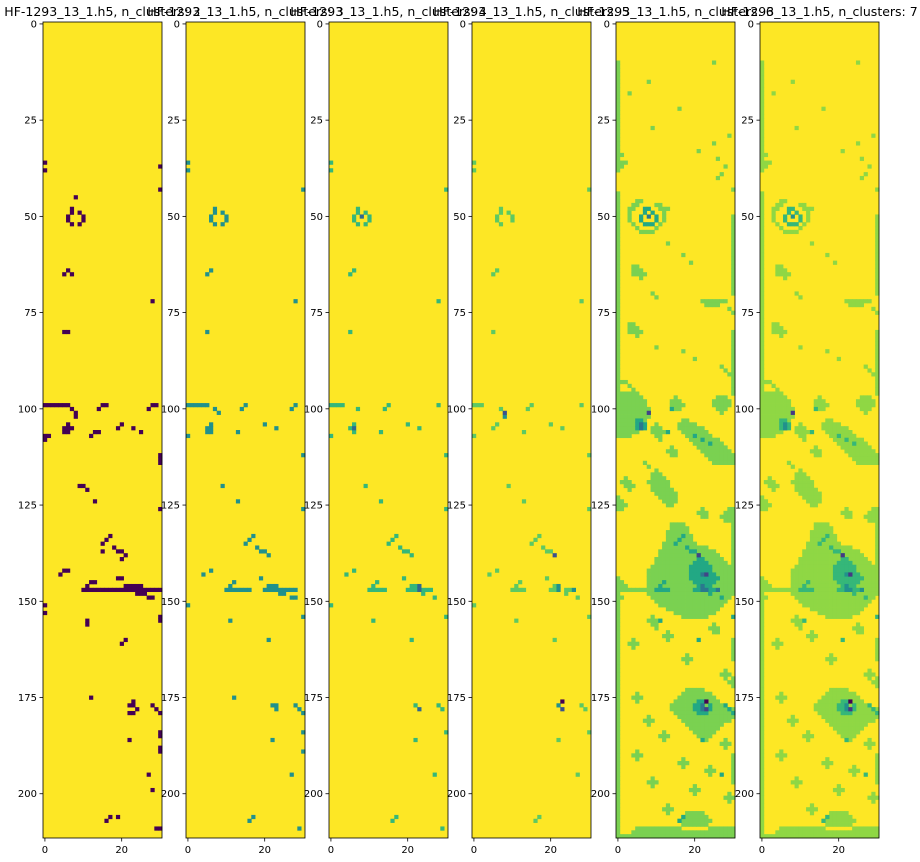 The width and height of the screenshot is (920, 862). What do you see at coordinates (246, 495) in the screenshot?
I see `heatmap-cells` at bounding box center [246, 495].